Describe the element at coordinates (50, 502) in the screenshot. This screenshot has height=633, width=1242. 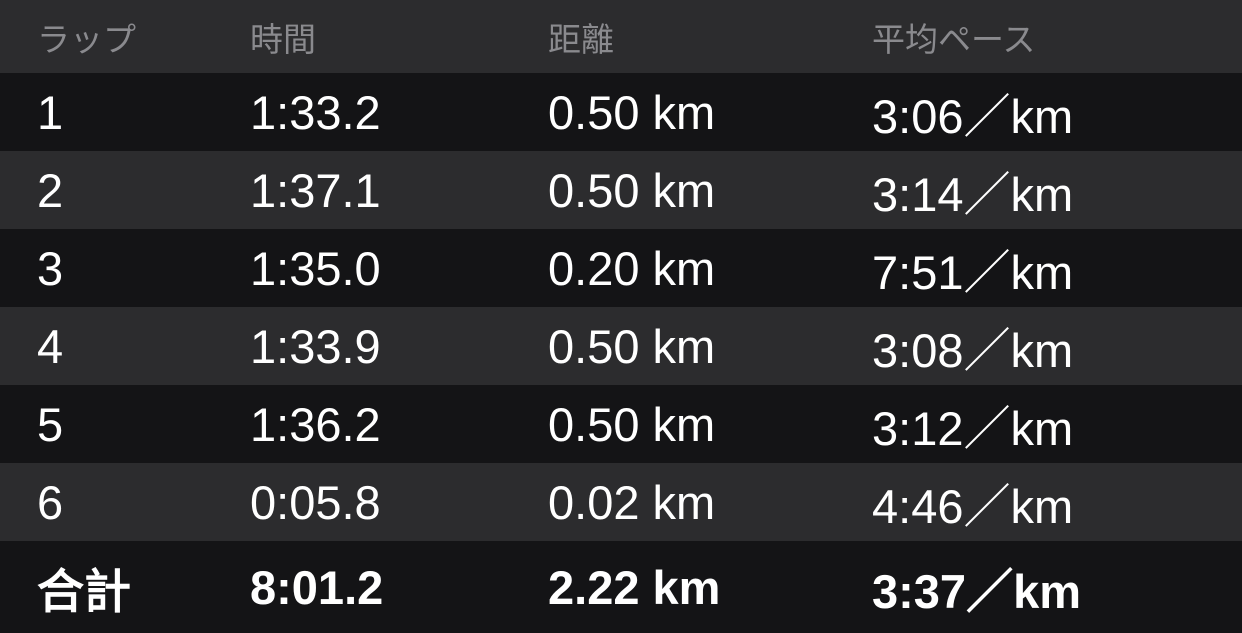
I see `lap-cell: 6` at that location.